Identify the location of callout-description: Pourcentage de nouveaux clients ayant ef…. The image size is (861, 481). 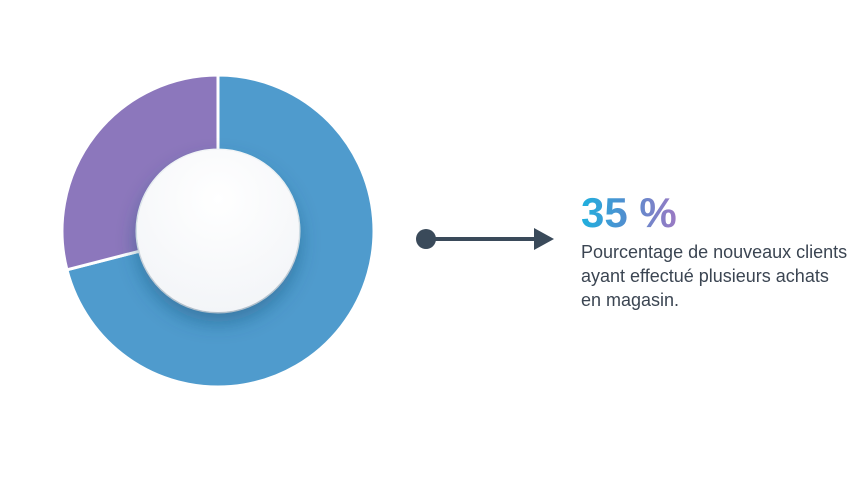
(714, 276).